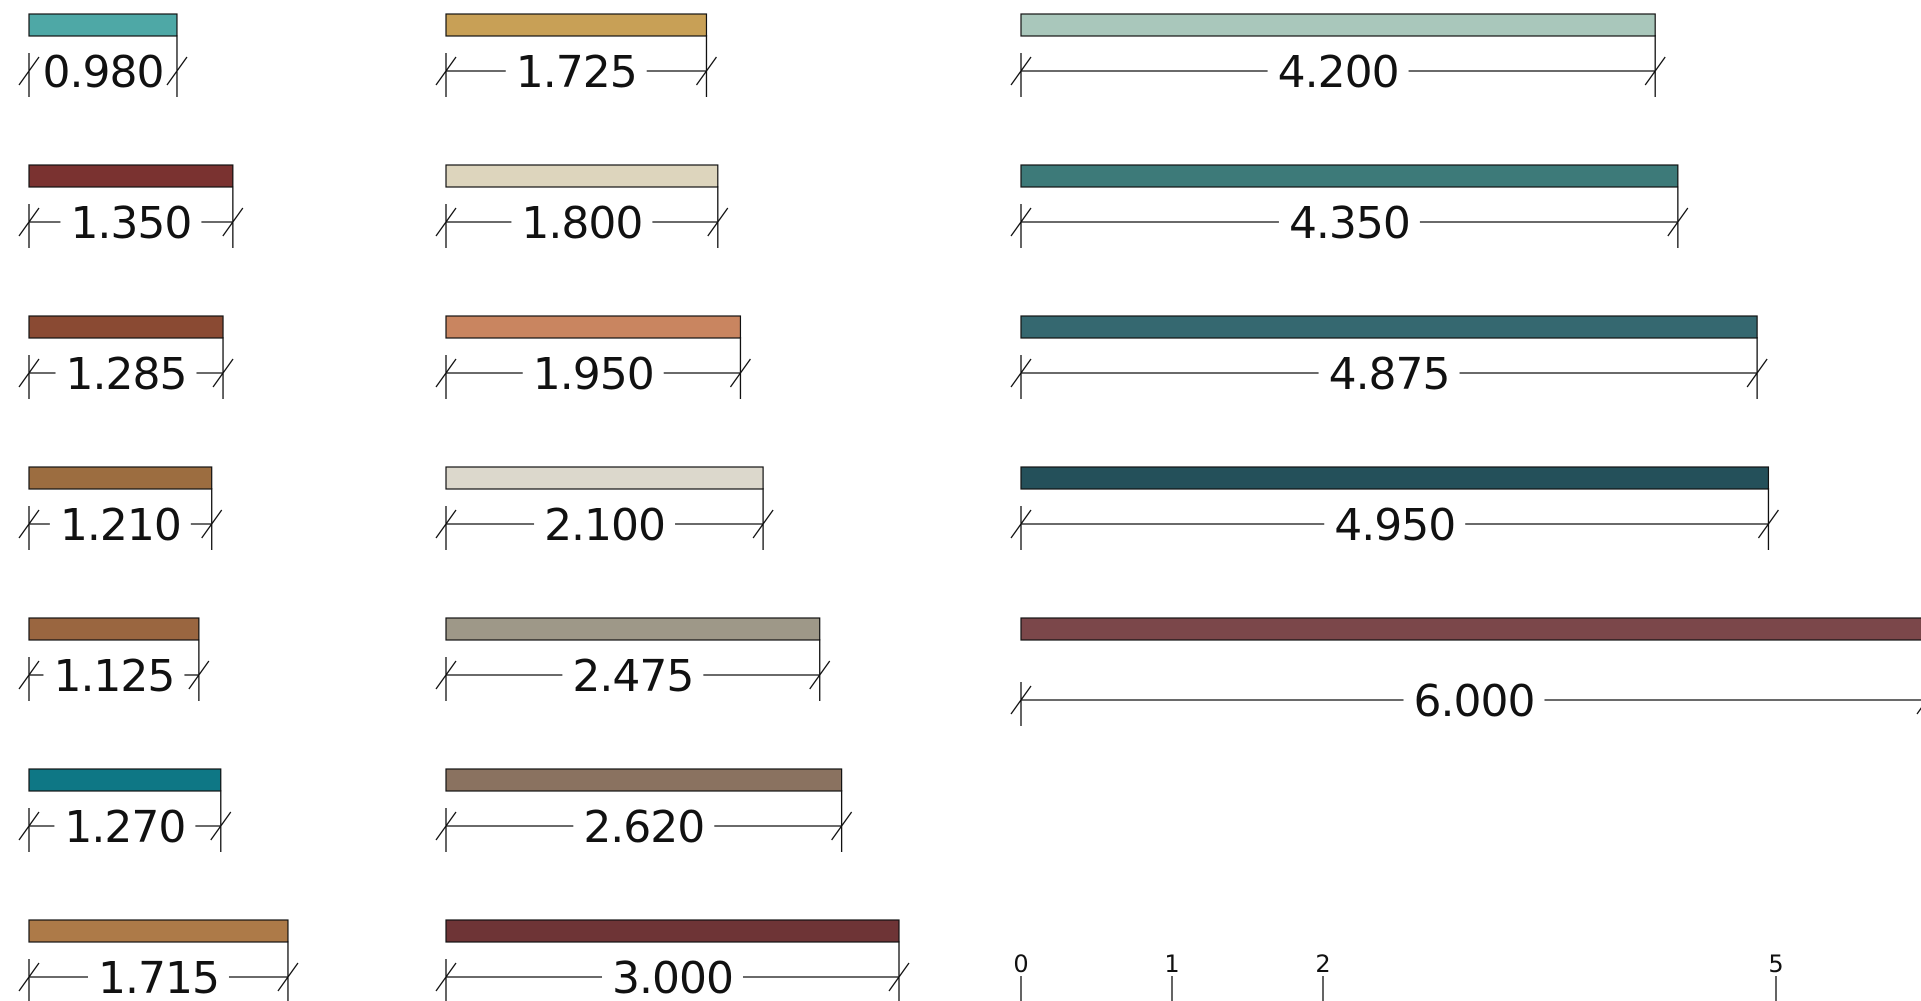 Image resolution: width=1921 pixels, height=1001 pixels. I want to click on dimension-label-4-950: 4.950, so click(1394, 525).